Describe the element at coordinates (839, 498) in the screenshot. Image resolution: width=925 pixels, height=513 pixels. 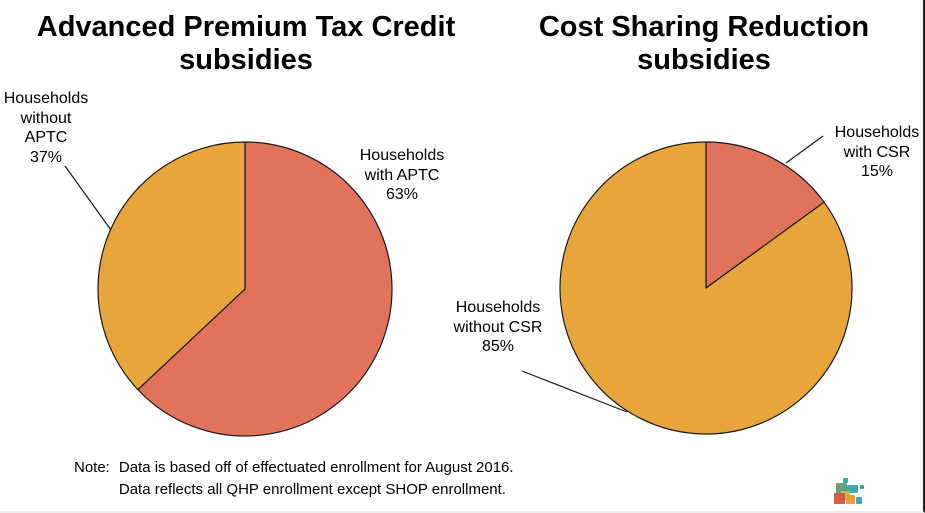
I see `logo-square-red` at that location.